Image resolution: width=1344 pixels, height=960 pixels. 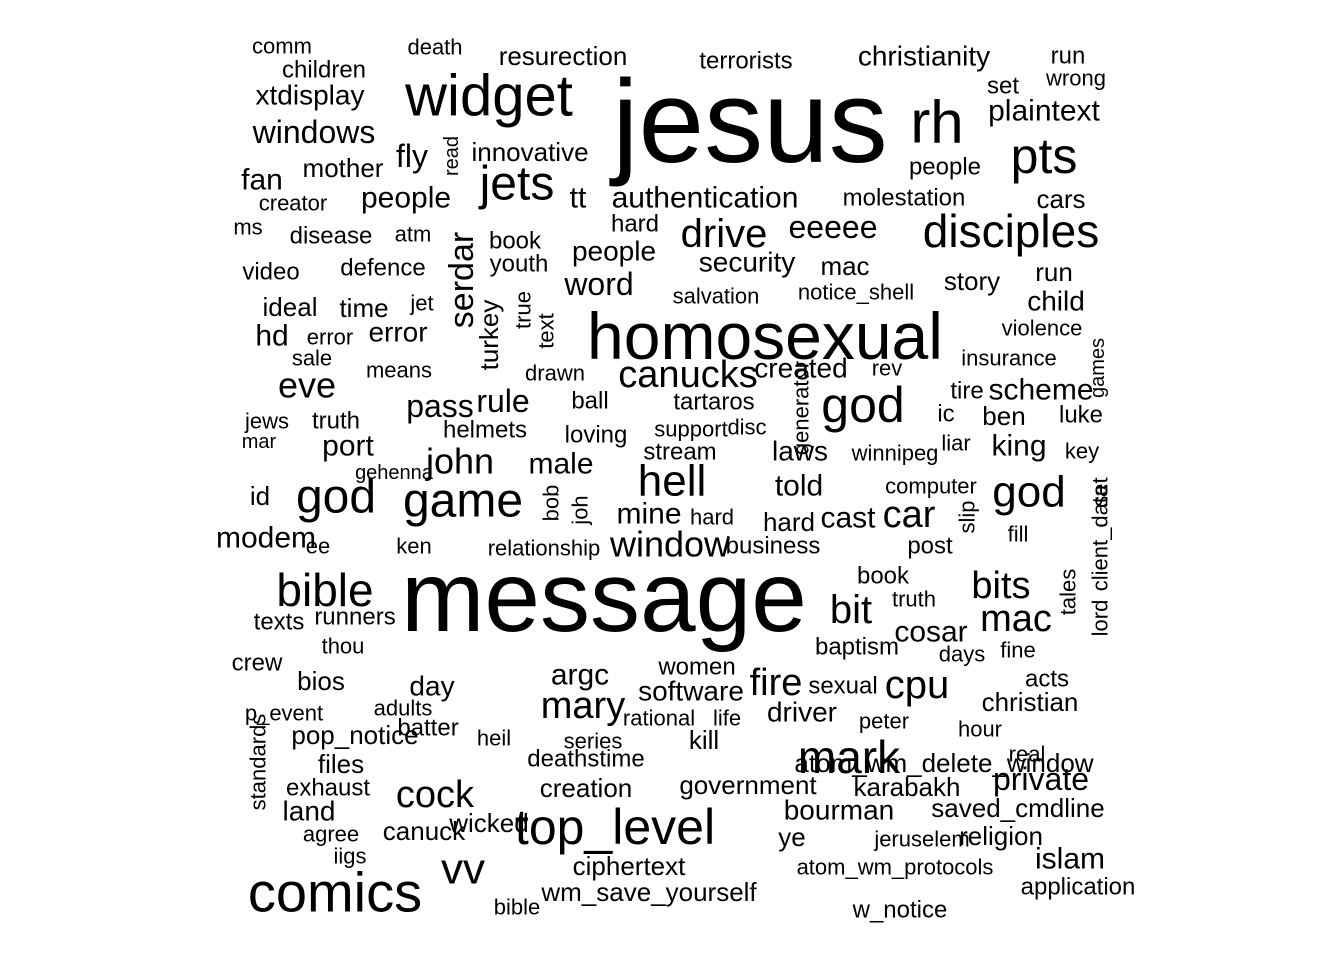 What do you see at coordinates (560, 464) in the screenshot?
I see `word-male: male` at bounding box center [560, 464].